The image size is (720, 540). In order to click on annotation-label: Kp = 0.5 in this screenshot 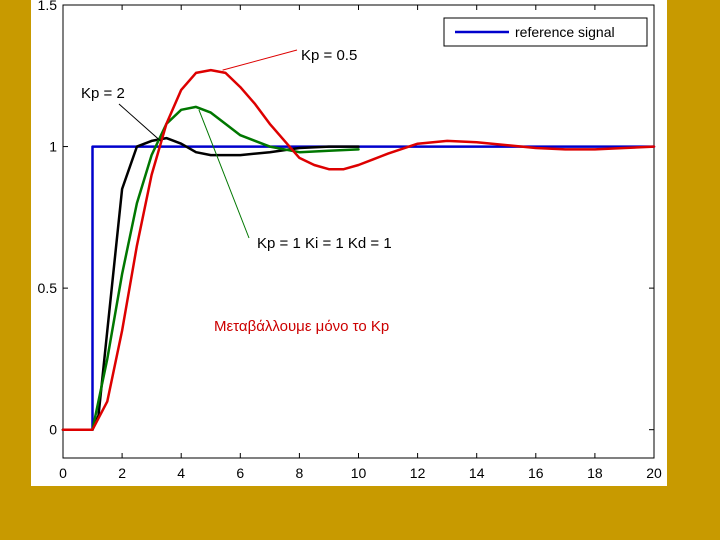, I will do `click(329, 55)`.